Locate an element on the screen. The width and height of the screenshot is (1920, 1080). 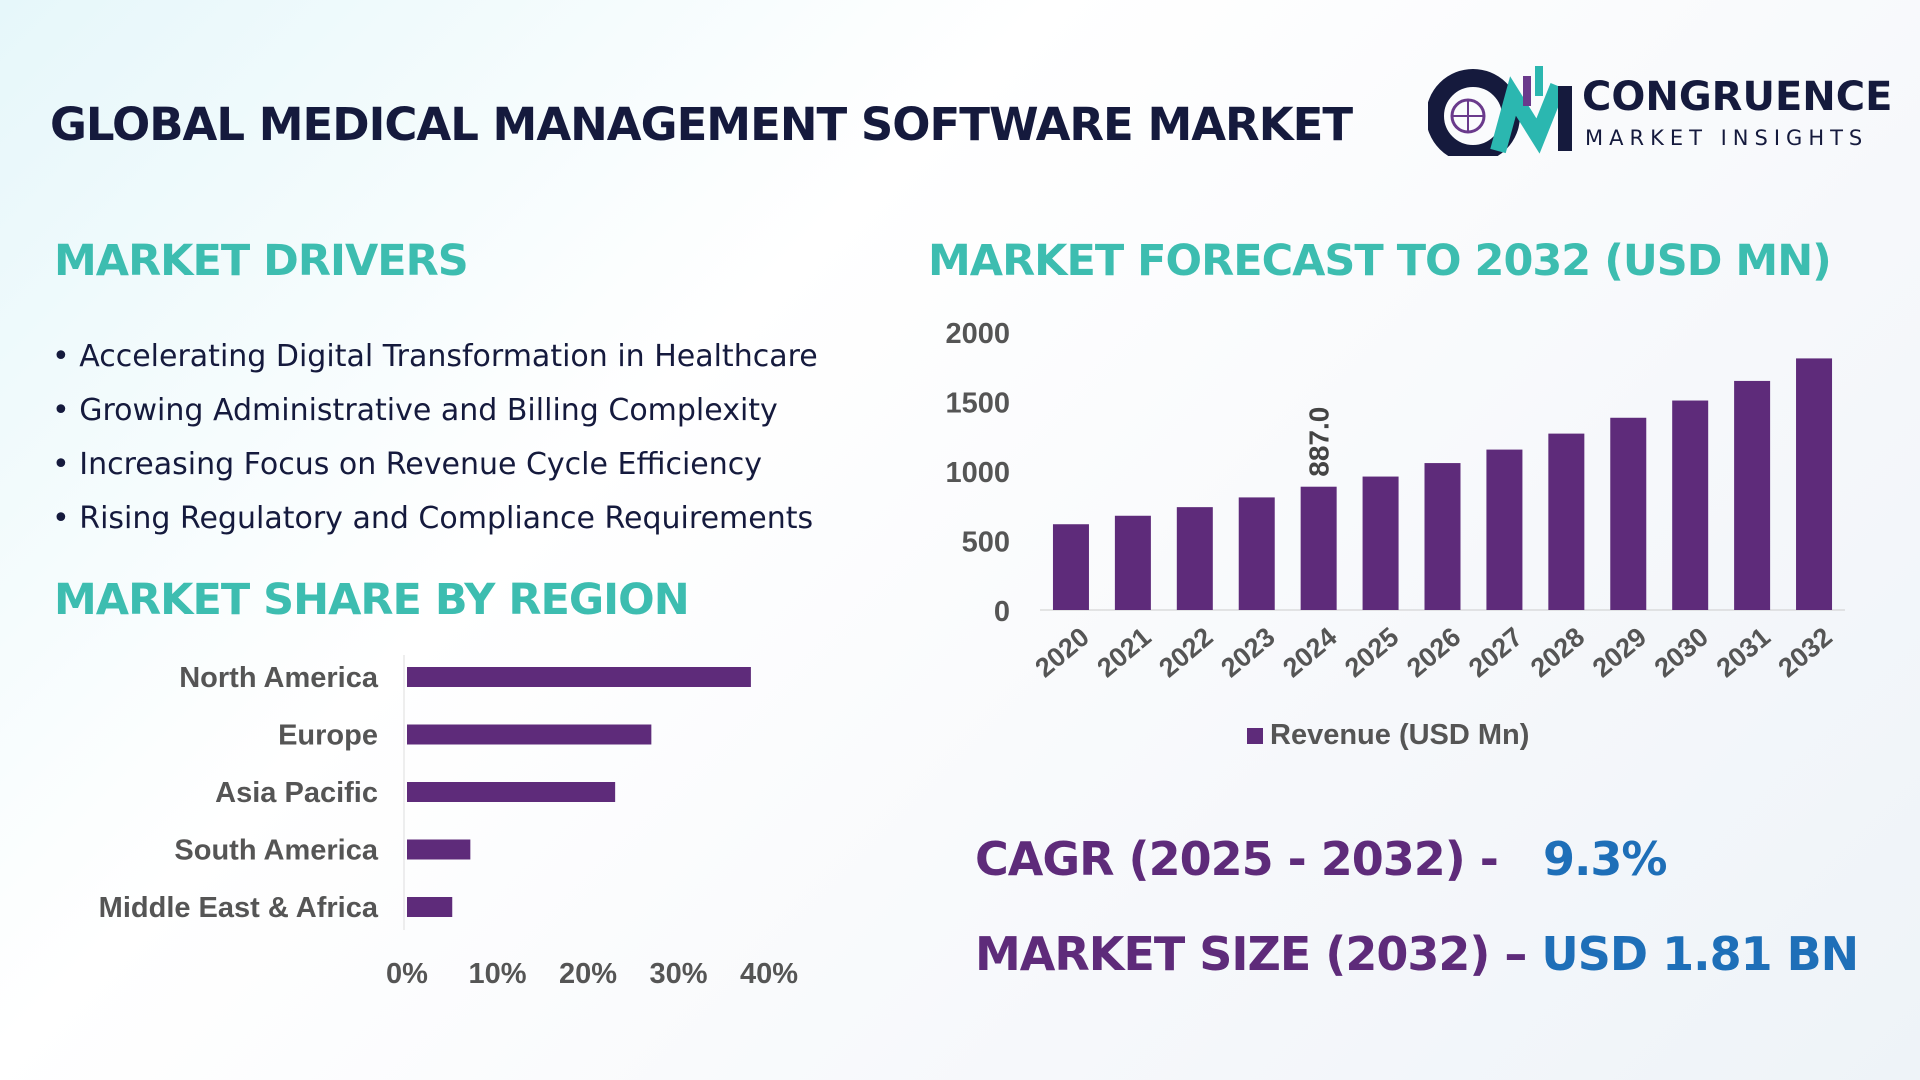
x-tick-label: 2030 is located at coordinates (1681, 653).